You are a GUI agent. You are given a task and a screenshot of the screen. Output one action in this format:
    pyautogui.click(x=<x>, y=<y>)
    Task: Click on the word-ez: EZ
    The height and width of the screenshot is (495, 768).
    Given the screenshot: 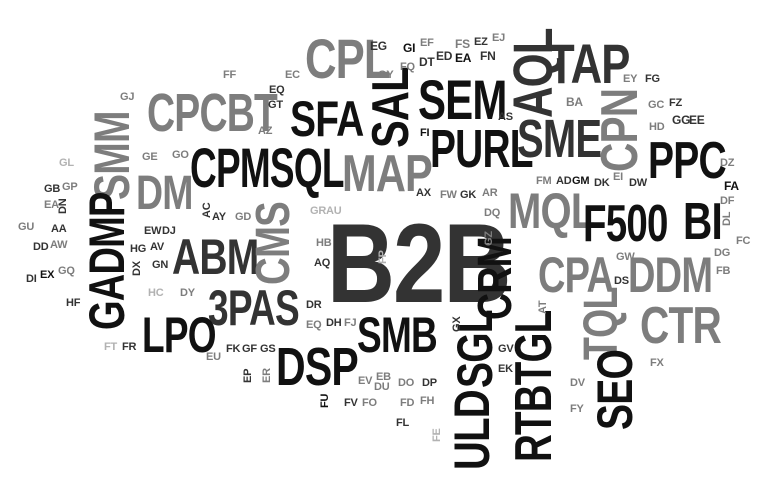 What is the action you would take?
    pyautogui.click(x=481, y=42)
    